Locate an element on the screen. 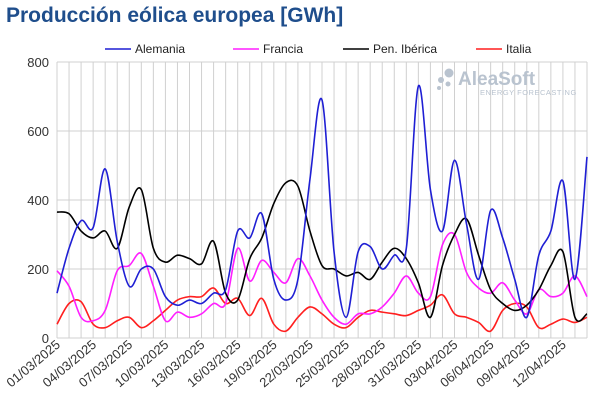 This screenshot has height=418, width=600. y-tick-label: 0 is located at coordinates (45, 338).